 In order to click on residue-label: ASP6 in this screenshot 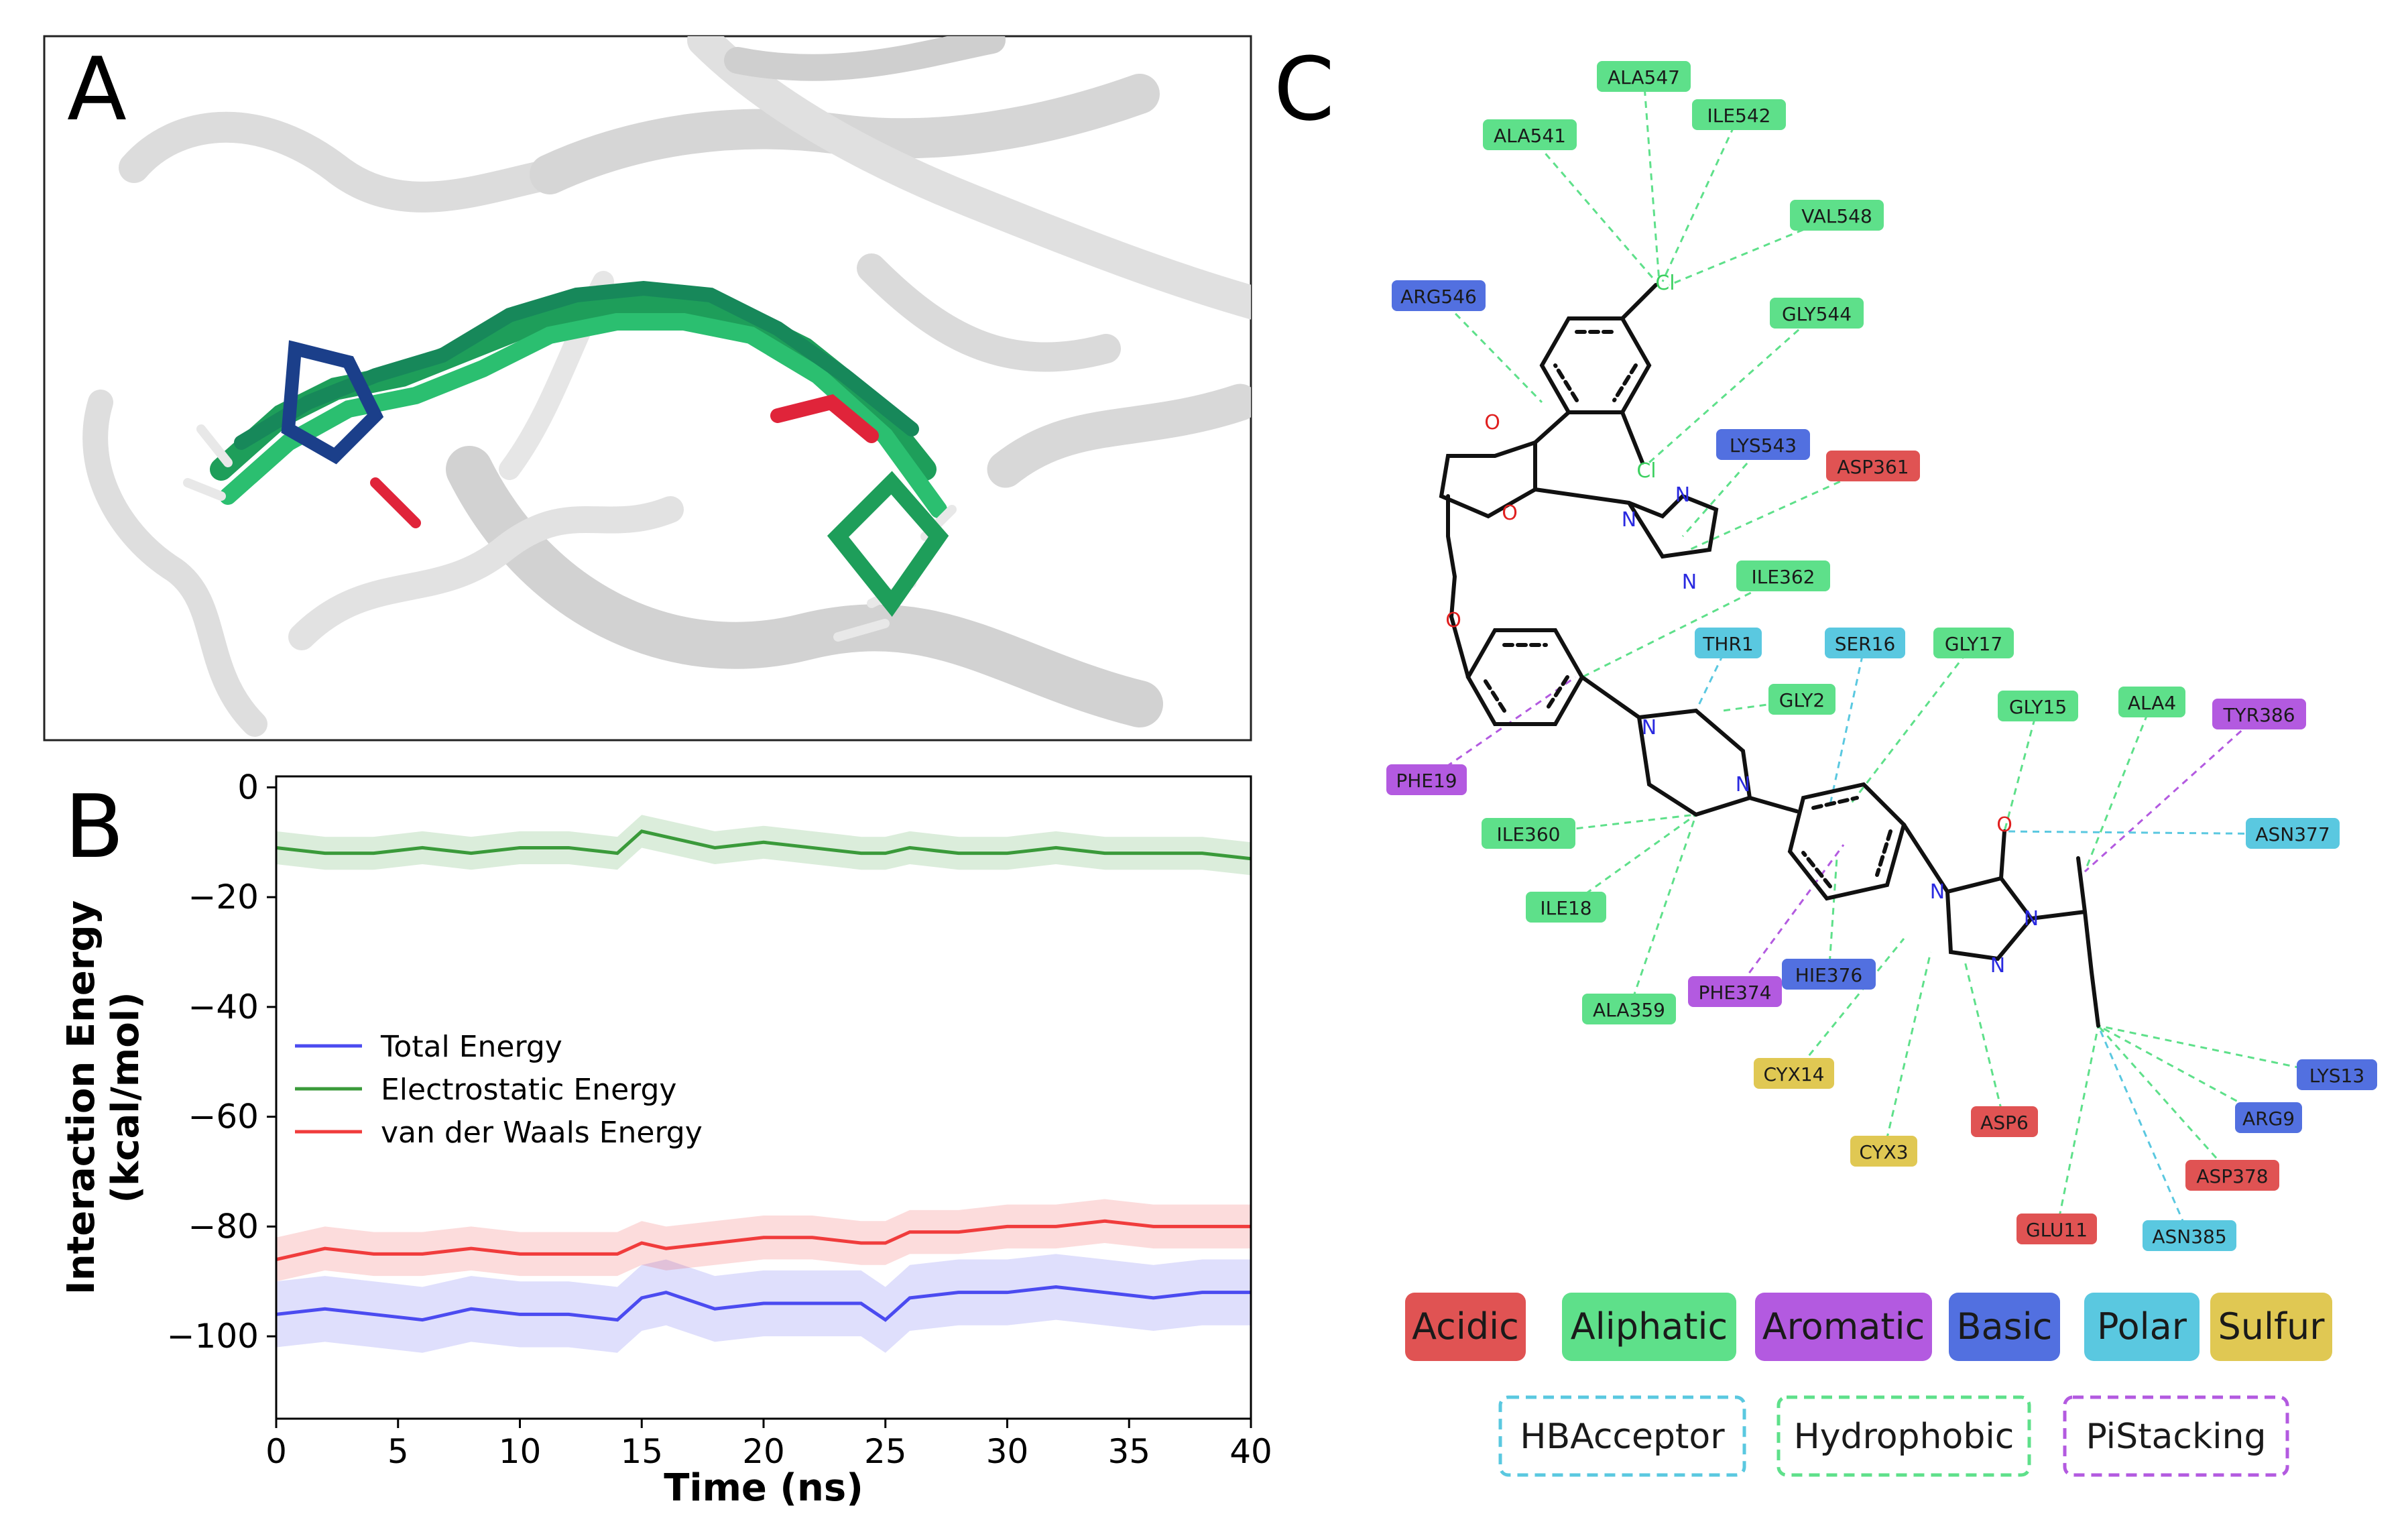, I will do `click(2004, 1123)`.